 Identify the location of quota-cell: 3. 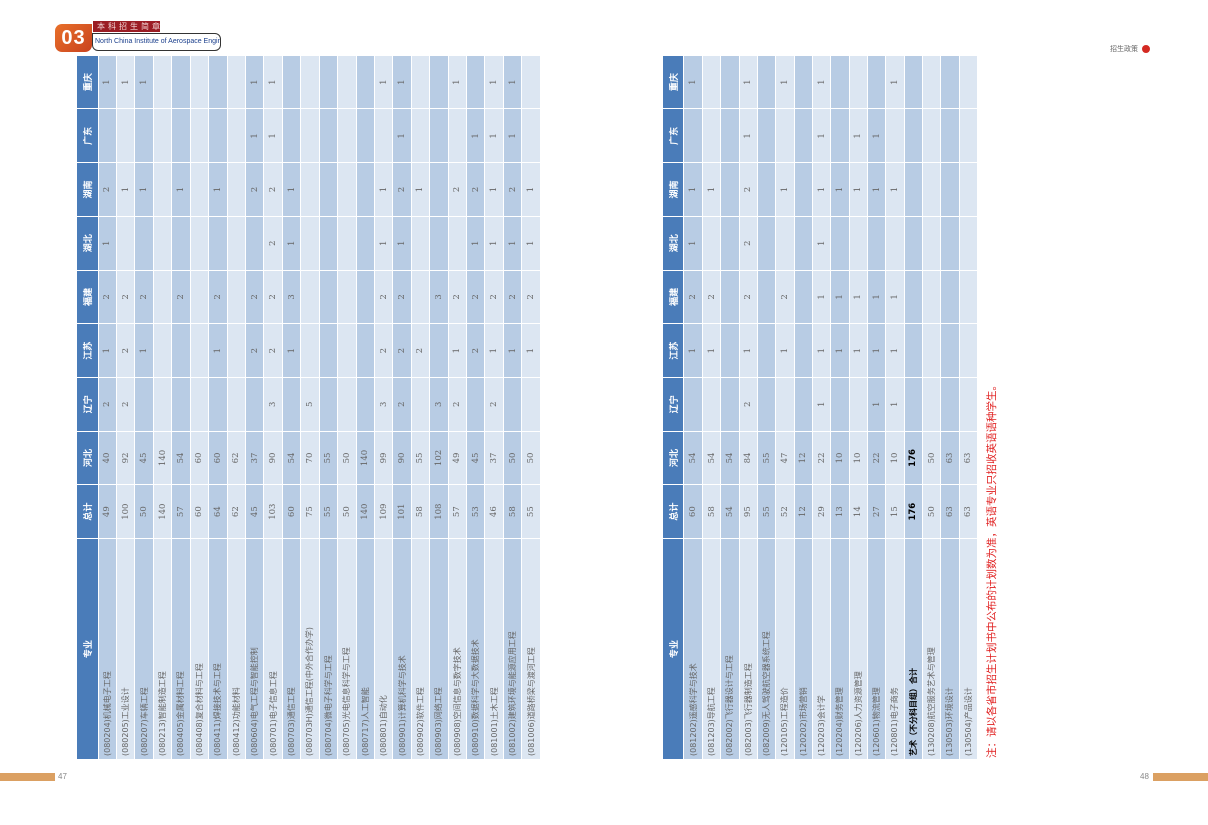
(273, 404).